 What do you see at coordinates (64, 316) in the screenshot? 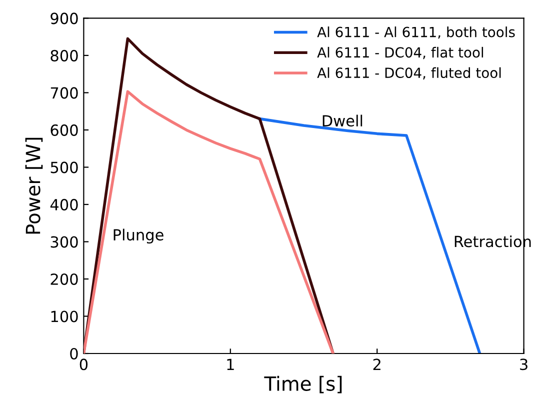
I see `y-tick-label: 100` at bounding box center [64, 316].